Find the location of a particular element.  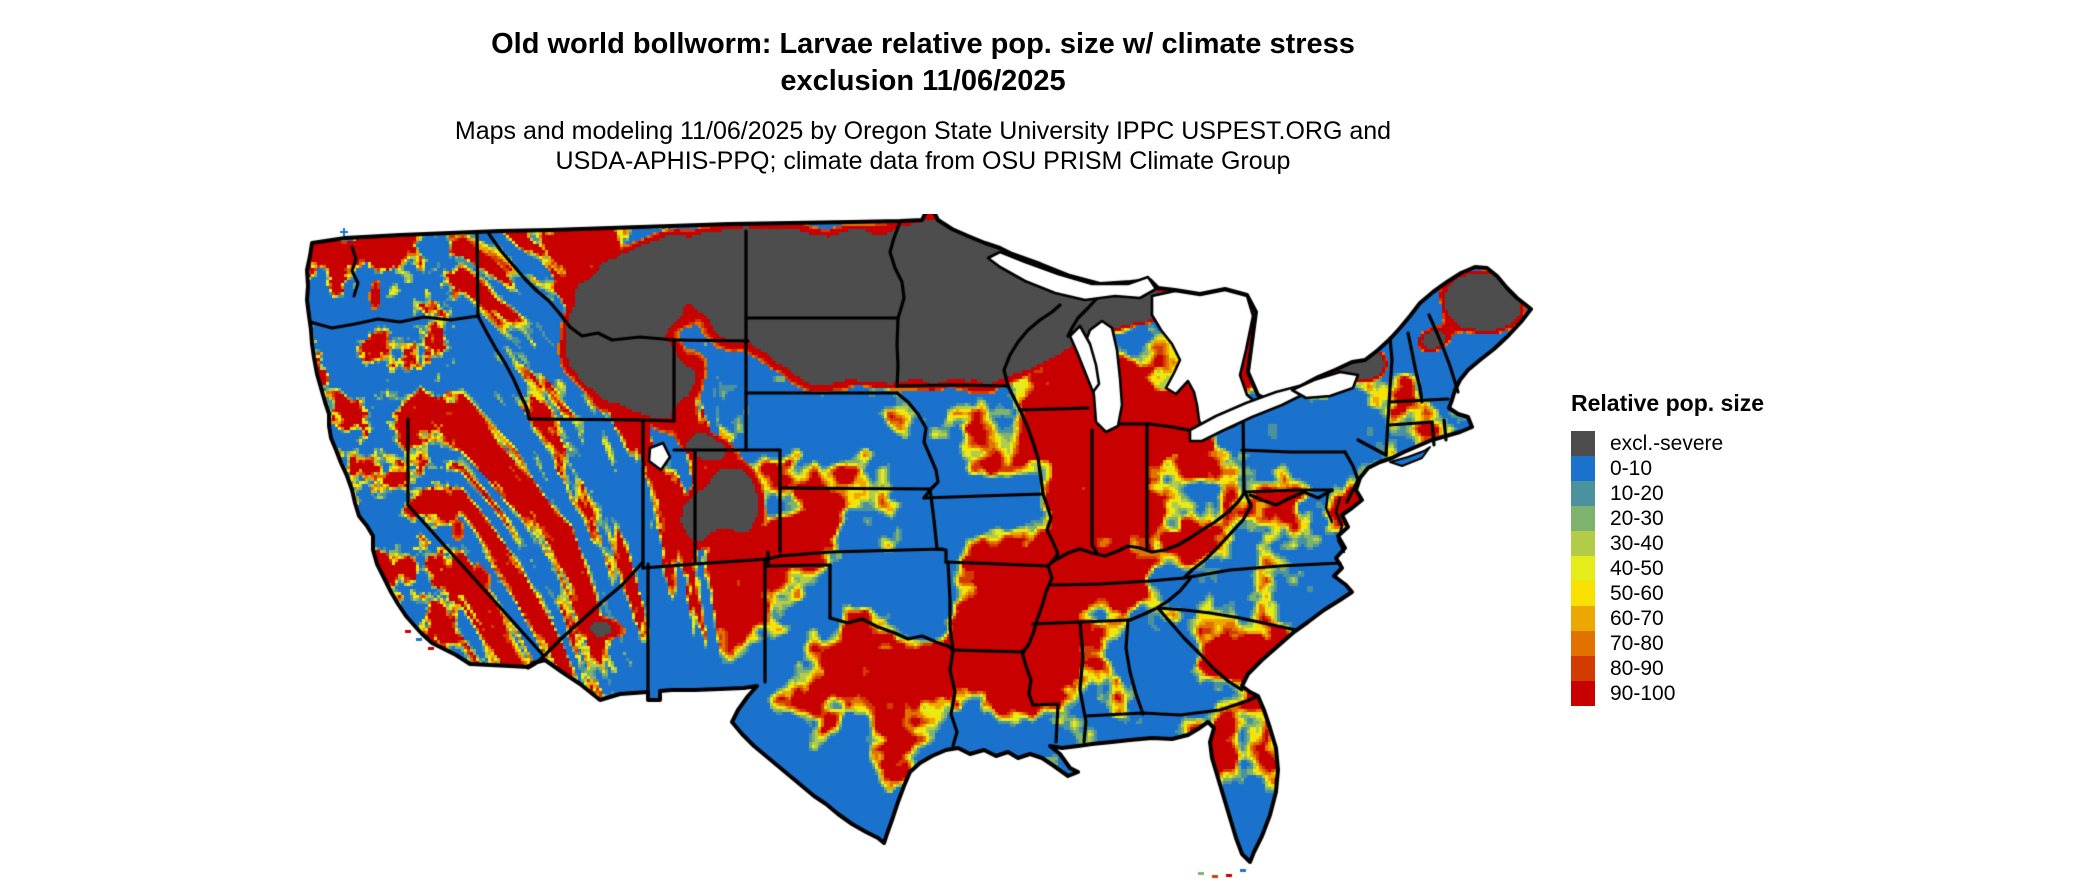

legend-label: 20-30 is located at coordinates (1637, 518).